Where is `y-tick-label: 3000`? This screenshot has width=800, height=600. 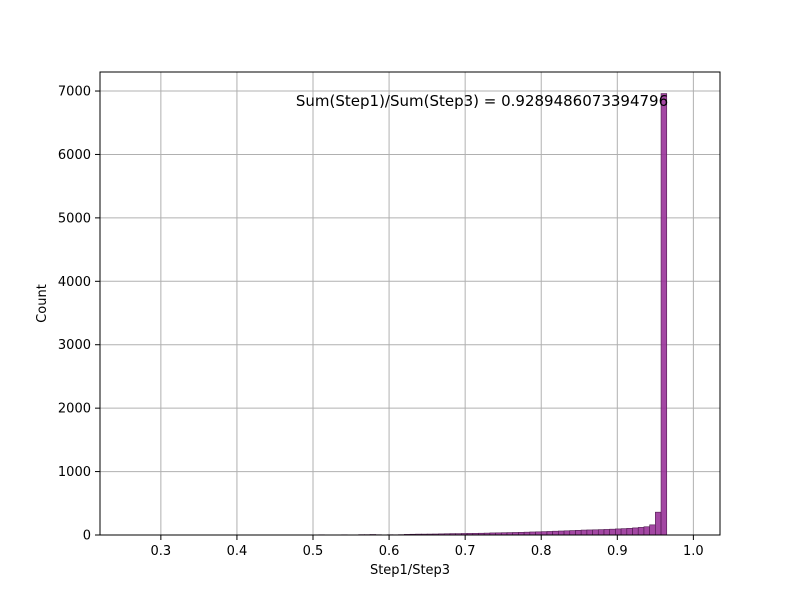
y-tick-label: 3000 is located at coordinates (74, 345).